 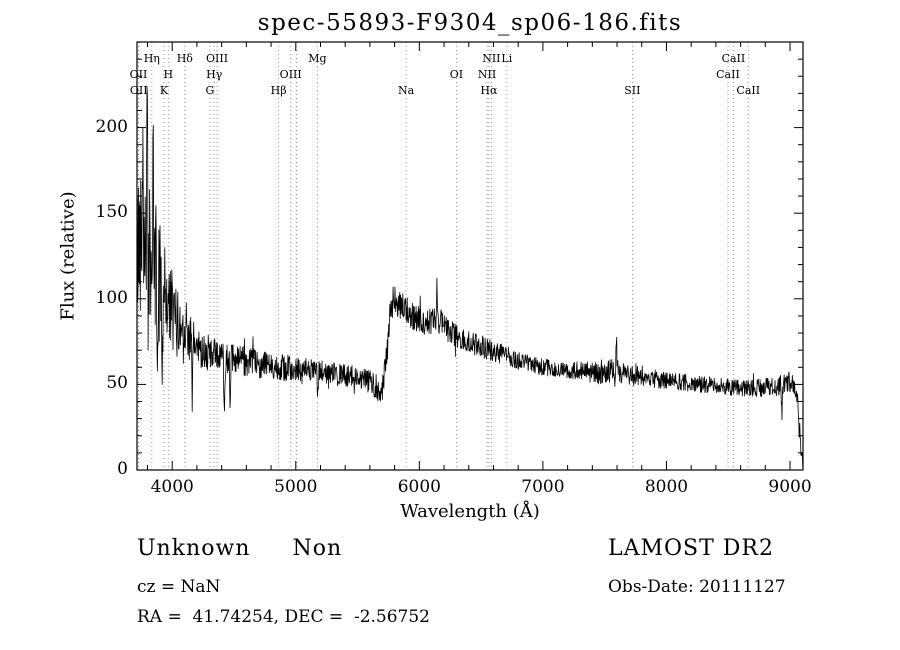 What do you see at coordinates (456, 74) in the screenshot?
I see `spectral-line-label: OI` at bounding box center [456, 74].